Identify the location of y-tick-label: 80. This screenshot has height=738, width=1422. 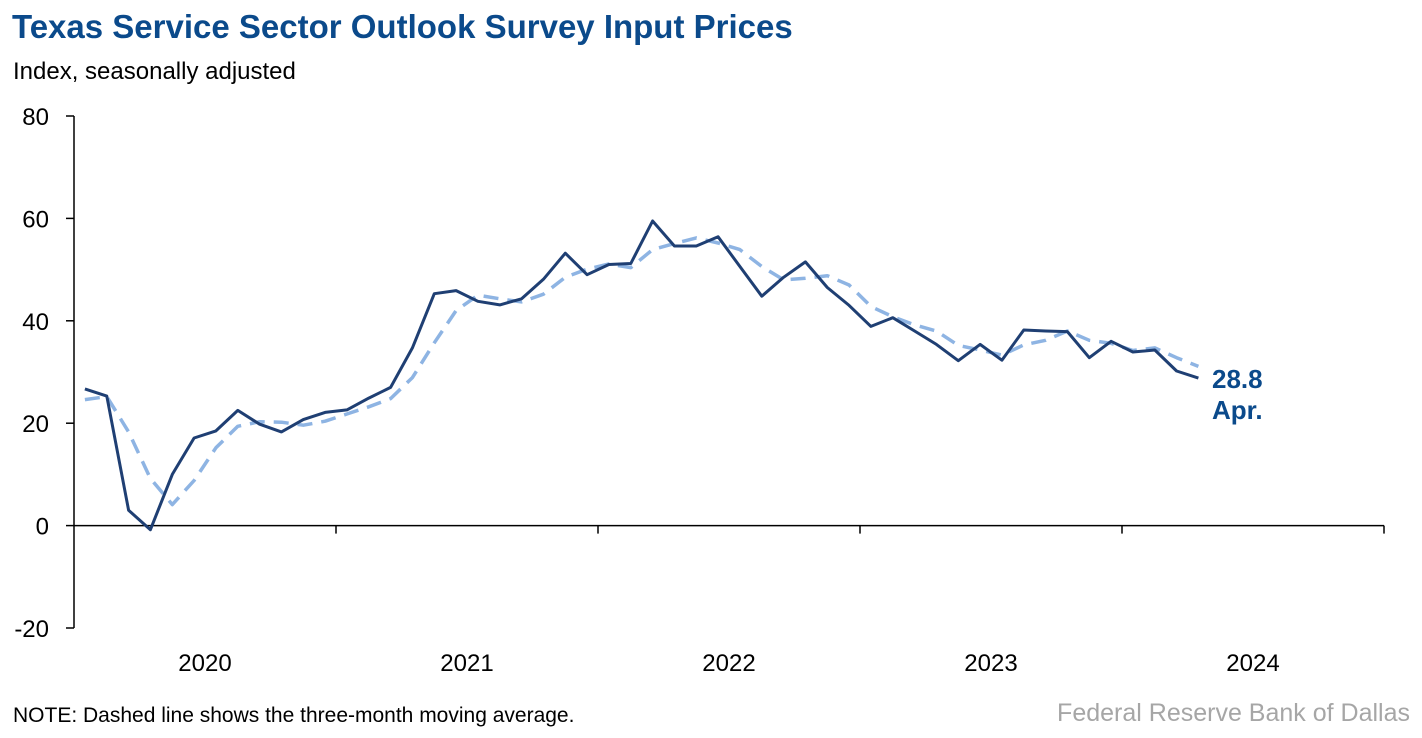
(35, 117).